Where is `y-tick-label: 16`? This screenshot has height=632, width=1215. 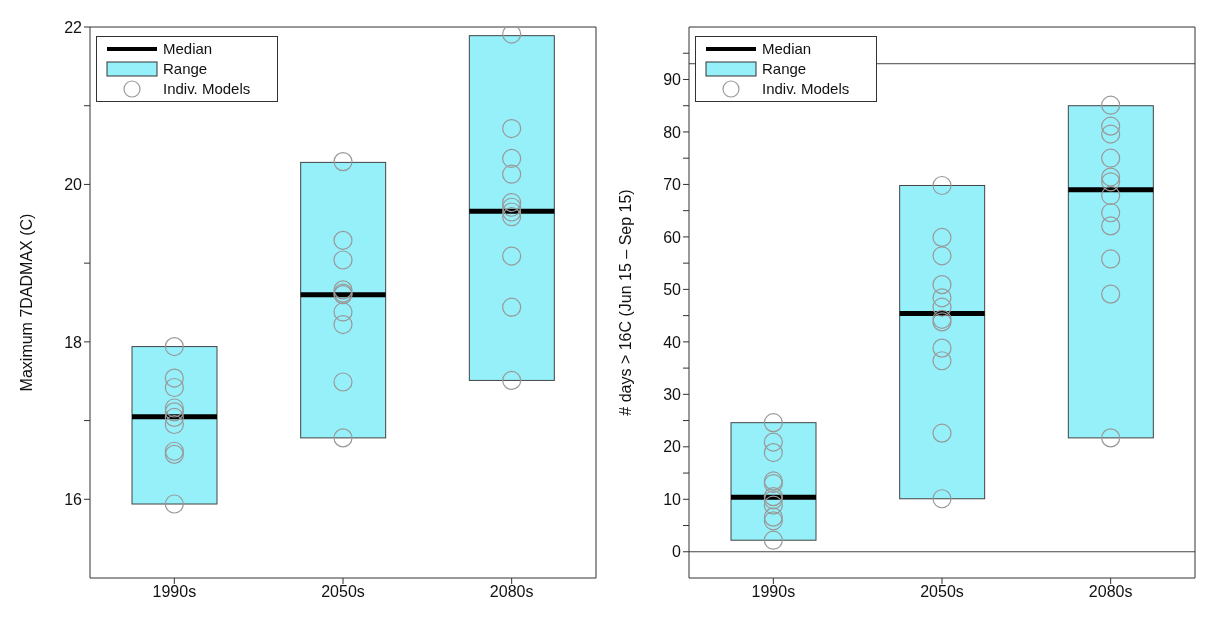
y-tick-label: 16 is located at coordinates (73, 499).